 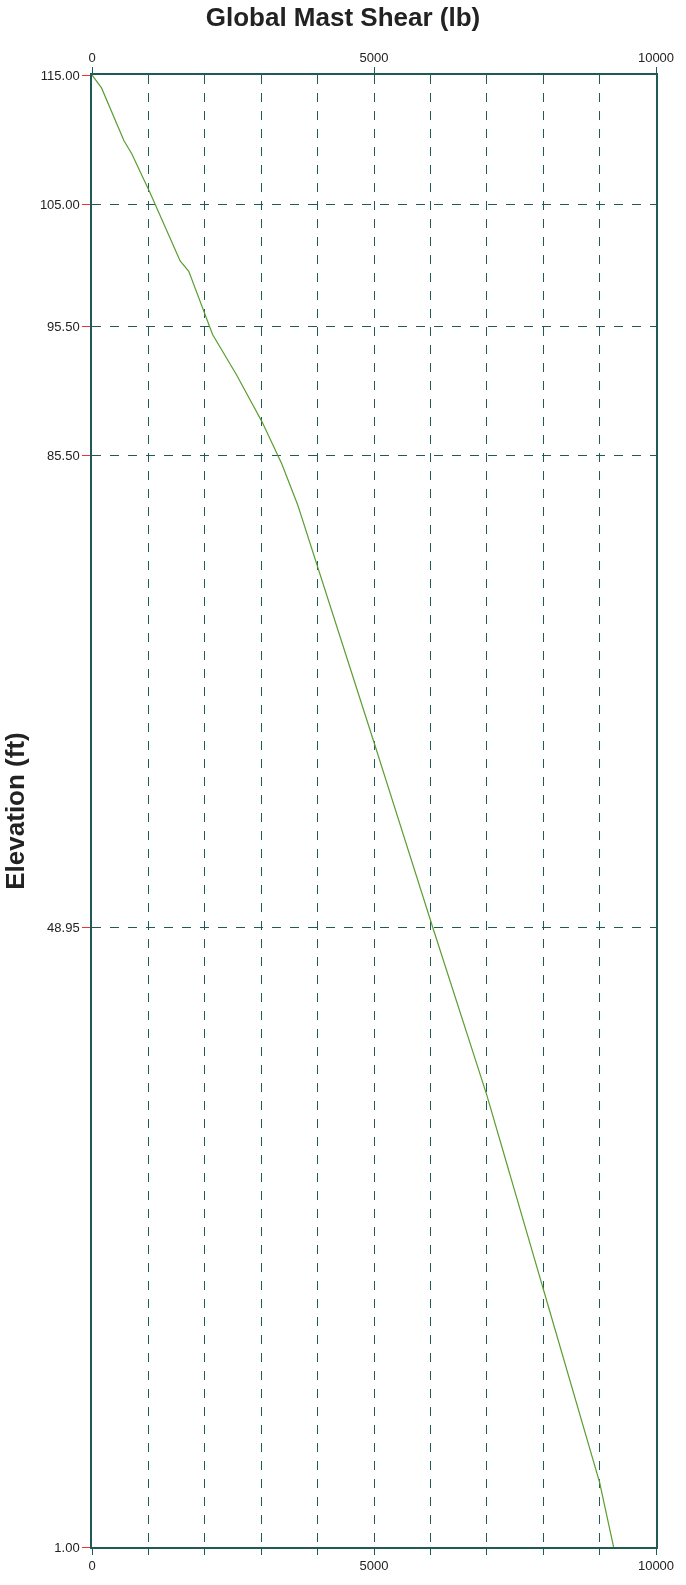 What do you see at coordinates (656, 1566) in the screenshot?
I see `x2-tick-label: 10000` at bounding box center [656, 1566].